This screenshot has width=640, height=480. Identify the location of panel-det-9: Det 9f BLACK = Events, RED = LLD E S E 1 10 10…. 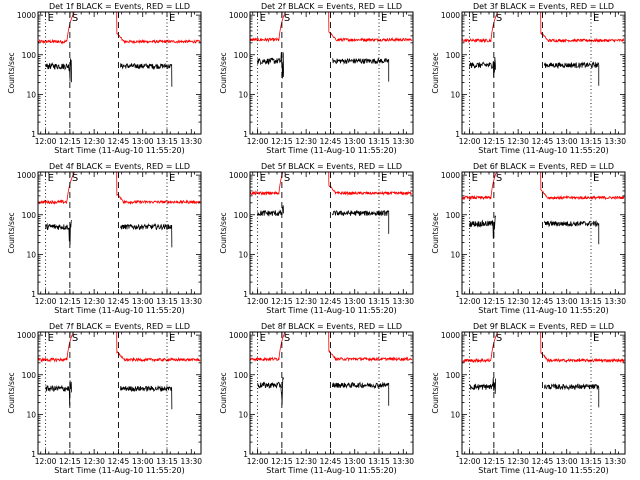
(528, 398).